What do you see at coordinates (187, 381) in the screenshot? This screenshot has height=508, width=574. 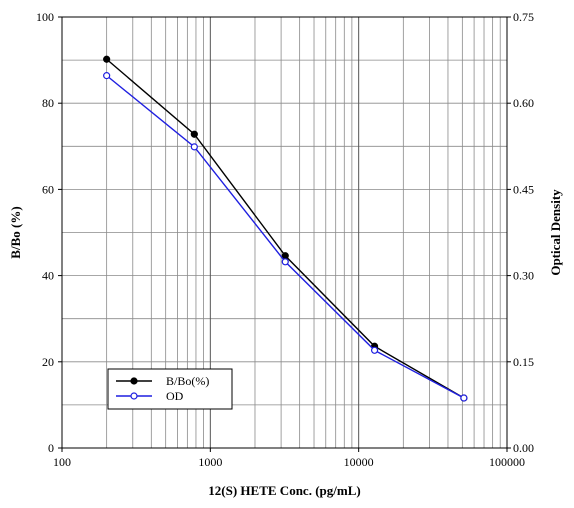 I see `legend-label-bbo: B/Bo(%)` at bounding box center [187, 381].